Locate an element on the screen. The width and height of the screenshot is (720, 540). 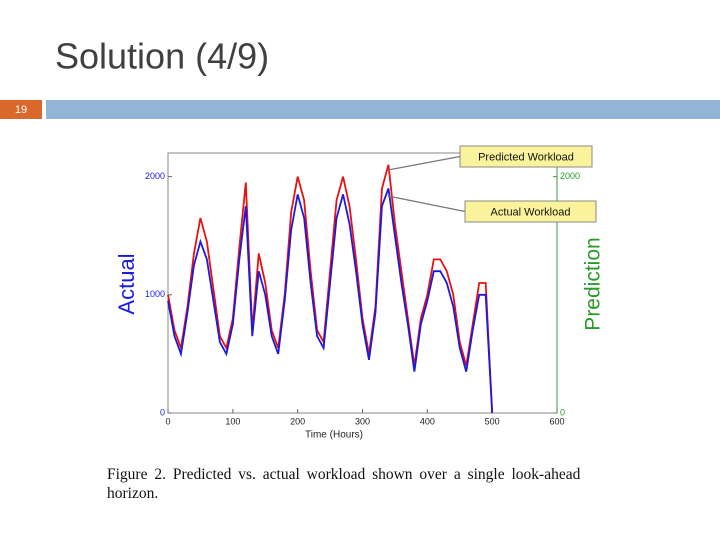
legend-label: Actual Workload is located at coordinates (531, 212).